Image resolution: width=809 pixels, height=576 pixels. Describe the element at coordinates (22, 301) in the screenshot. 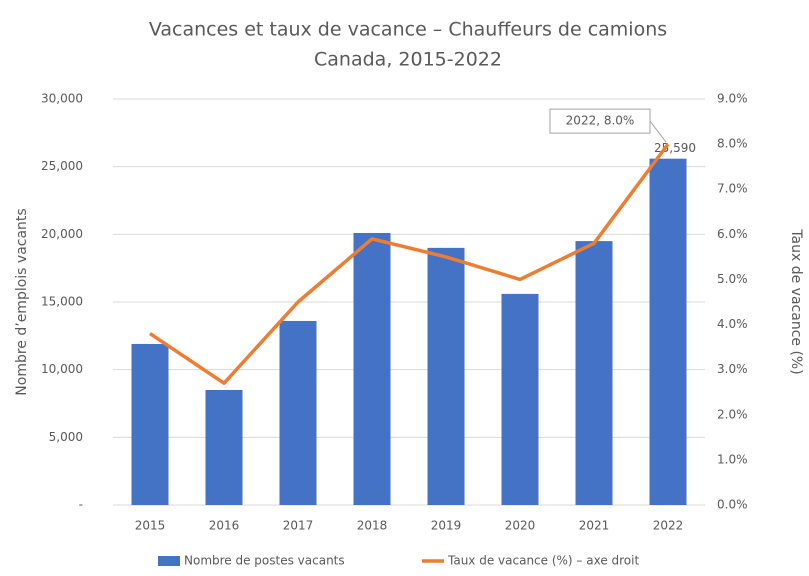

I see `y-axis-title: Nombre d’emplois vacants` at that location.